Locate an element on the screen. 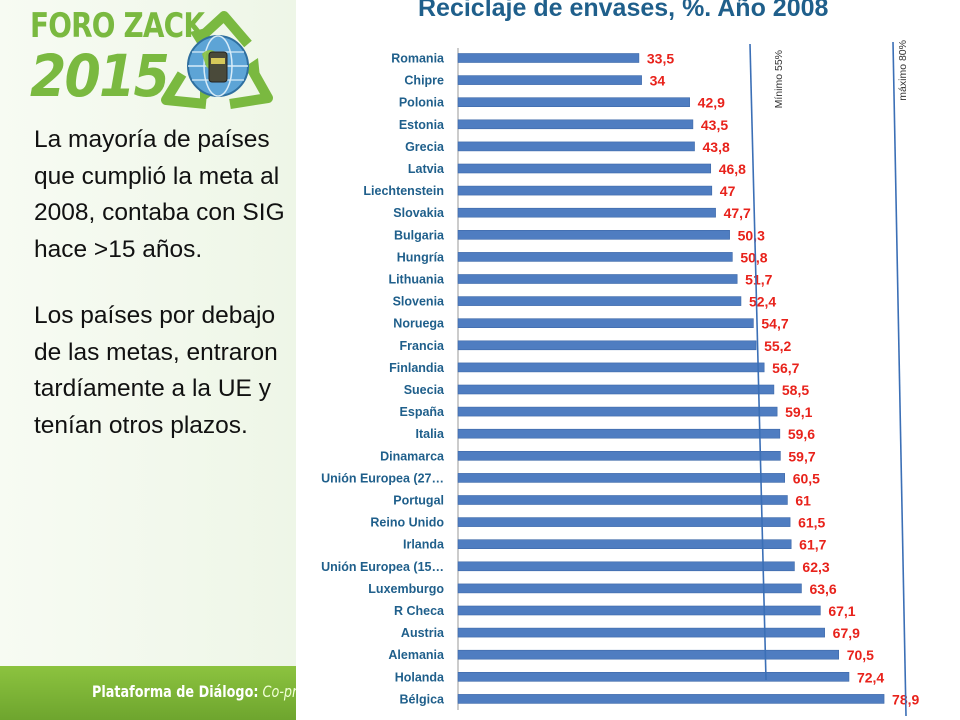 This screenshot has width=960, height=720. category-label: Luxemburgo is located at coordinates (406, 589).